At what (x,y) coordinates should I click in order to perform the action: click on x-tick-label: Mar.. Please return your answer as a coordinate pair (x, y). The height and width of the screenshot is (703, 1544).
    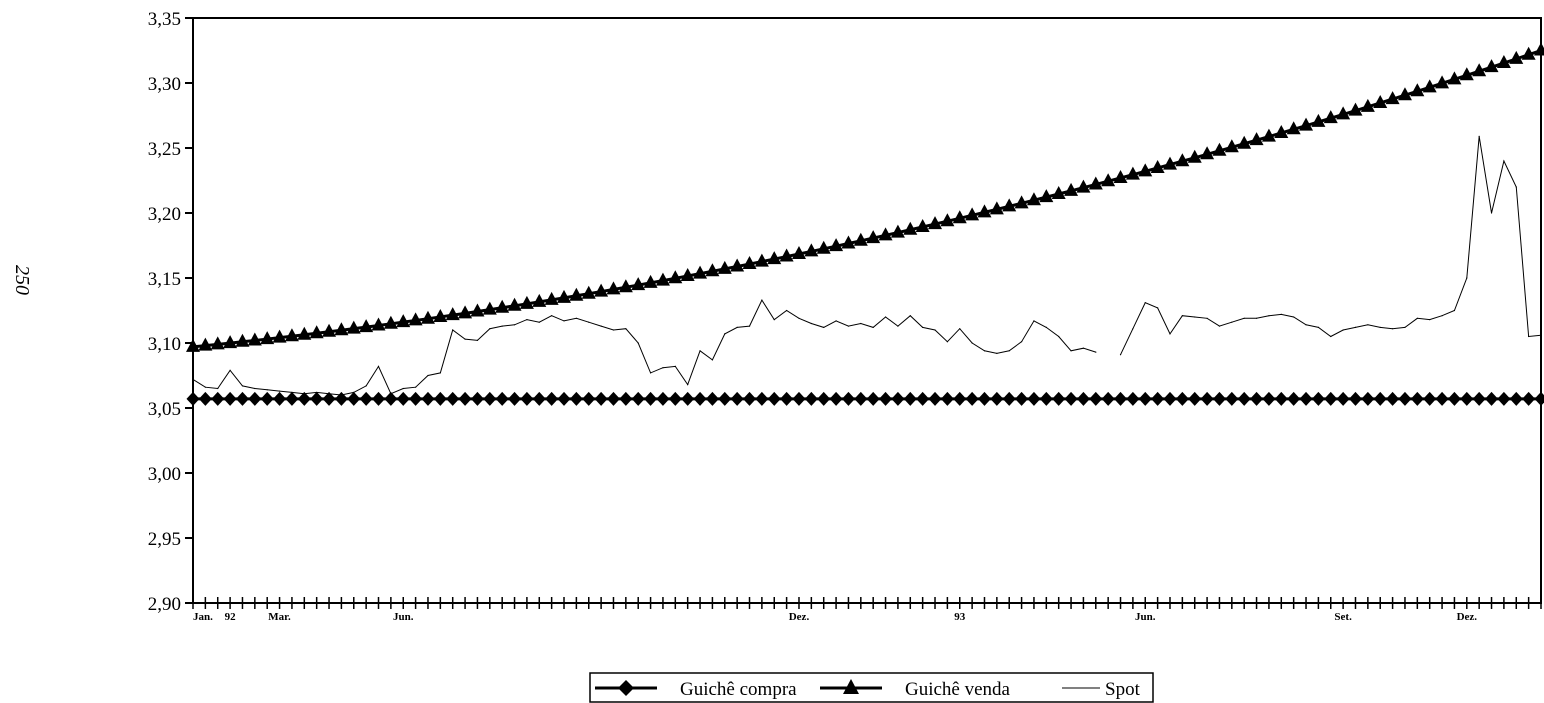
    Looking at the image, I should click on (279, 617).